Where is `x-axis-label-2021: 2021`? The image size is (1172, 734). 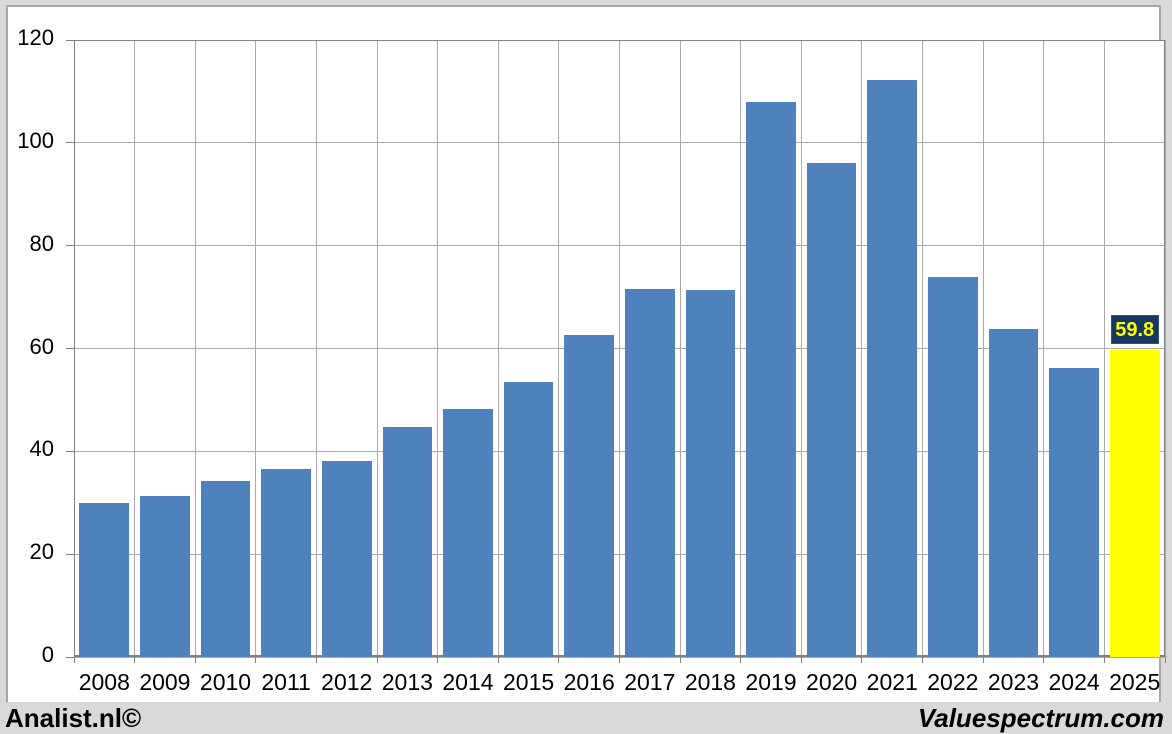 x-axis-label-2021: 2021 is located at coordinates (892, 682).